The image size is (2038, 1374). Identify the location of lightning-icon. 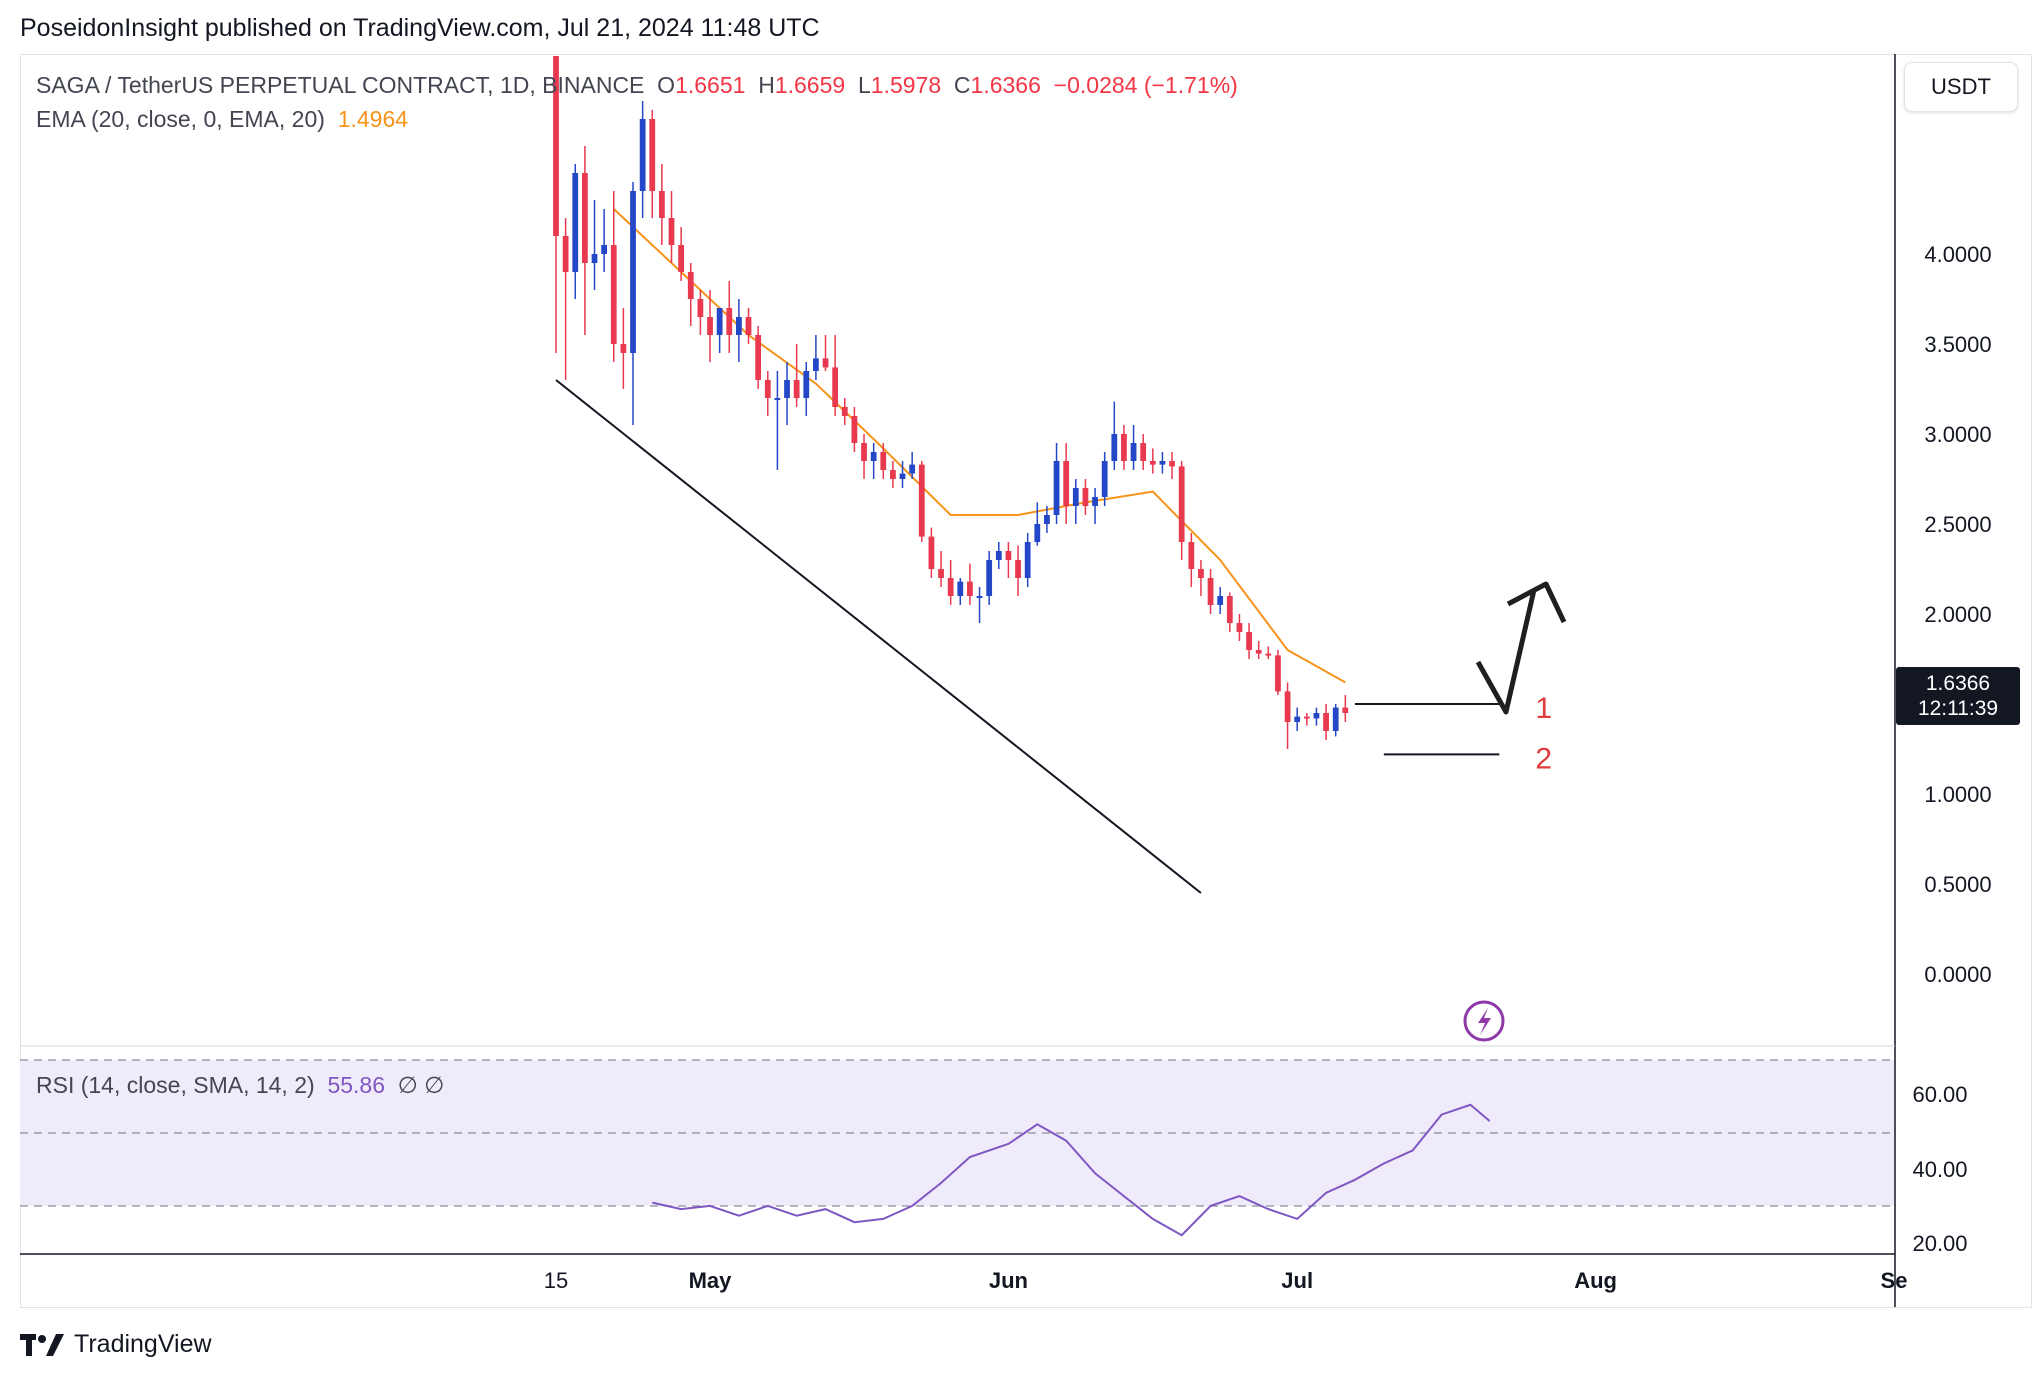
(1484, 1021).